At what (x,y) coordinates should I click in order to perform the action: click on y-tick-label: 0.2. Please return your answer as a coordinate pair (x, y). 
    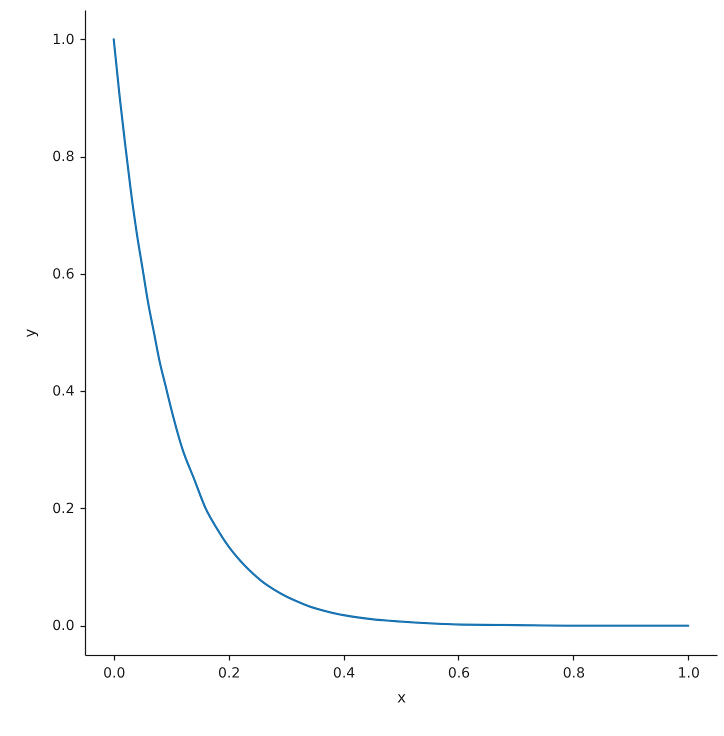
    Looking at the image, I should click on (63, 508).